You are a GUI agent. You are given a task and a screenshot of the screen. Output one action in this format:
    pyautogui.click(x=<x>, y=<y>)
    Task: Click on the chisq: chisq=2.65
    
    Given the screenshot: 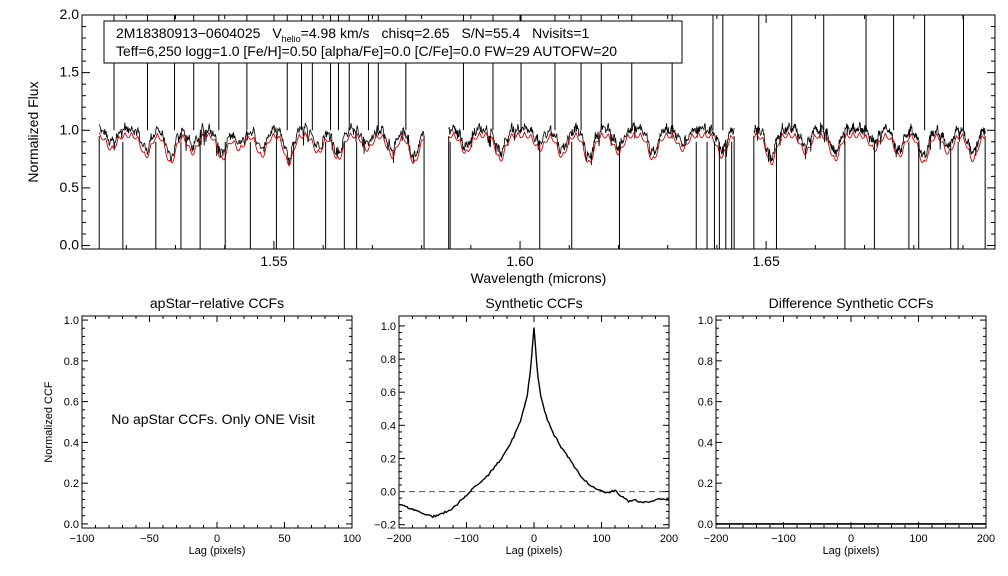 What is the action you would take?
    pyautogui.click(x=415, y=33)
    